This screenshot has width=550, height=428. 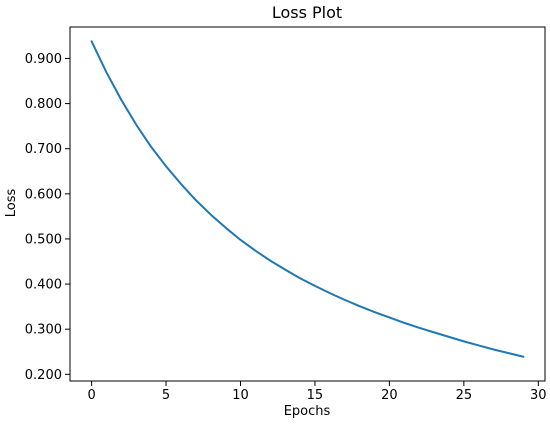 What do you see at coordinates (240, 395) in the screenshot?
I see `x-tick-label: 10` at bounding box center [240, 395].